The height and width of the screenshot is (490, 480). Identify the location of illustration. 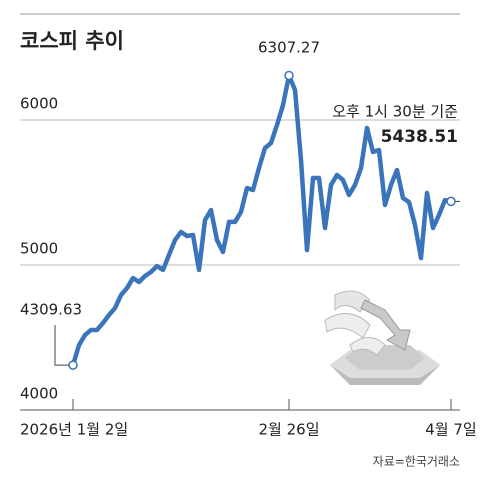
(382, 337).